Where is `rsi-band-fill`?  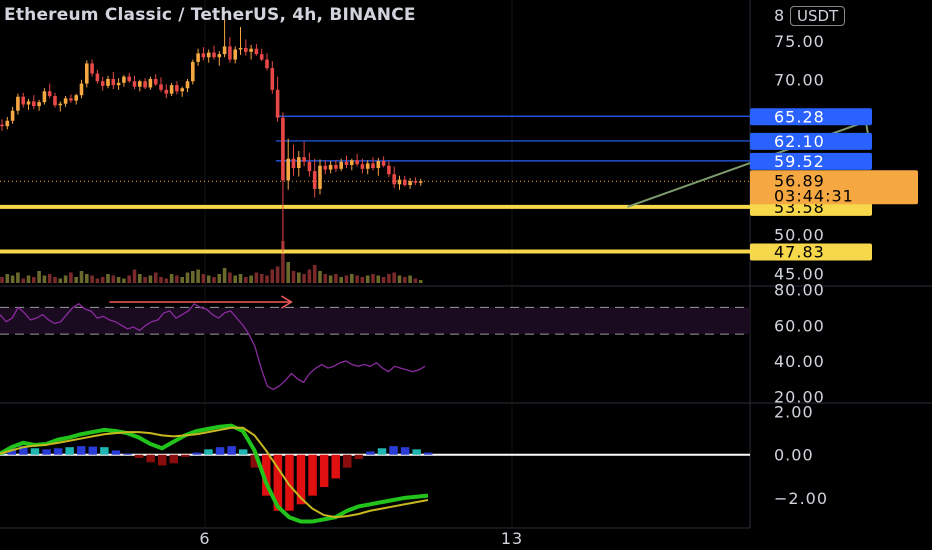
rsi-band-fill is located at coordinates (375, 321).